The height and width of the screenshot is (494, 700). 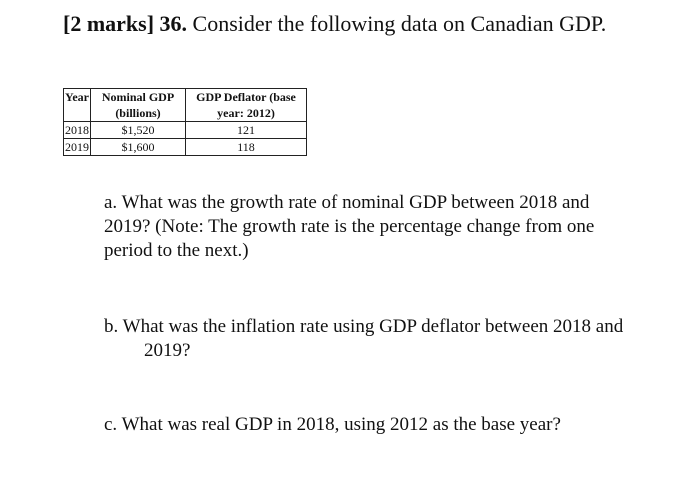 I want to click on table-row: 2018 $1,520 121, so click(x=185, y=130).